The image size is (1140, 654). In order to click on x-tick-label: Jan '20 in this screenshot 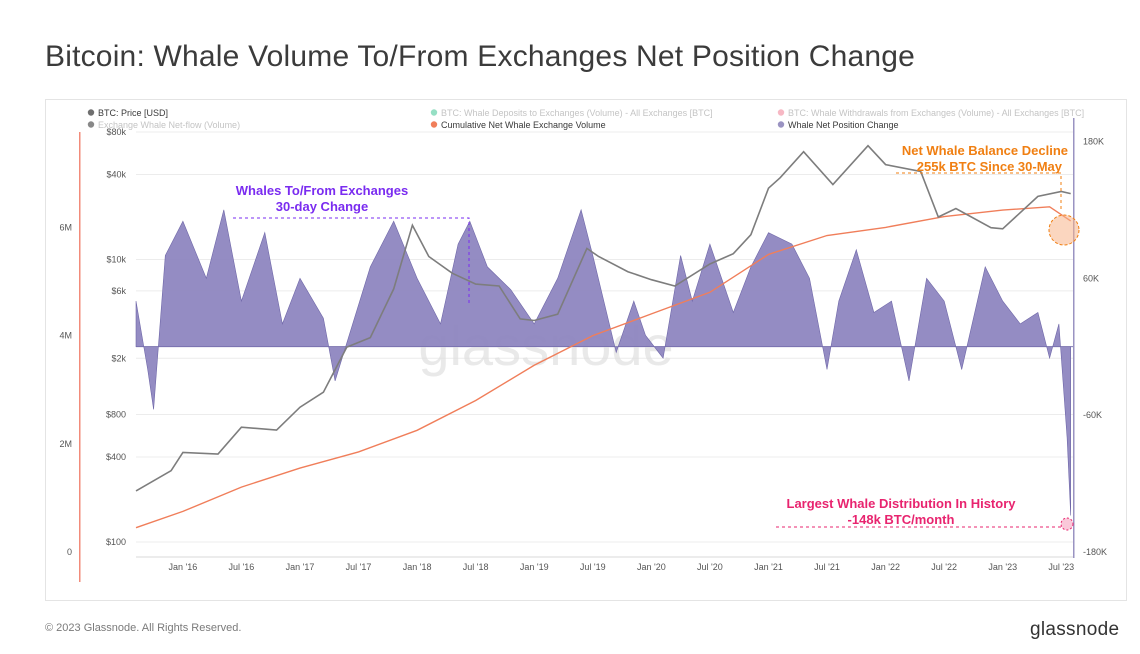, I will do `click(651, 567)`.